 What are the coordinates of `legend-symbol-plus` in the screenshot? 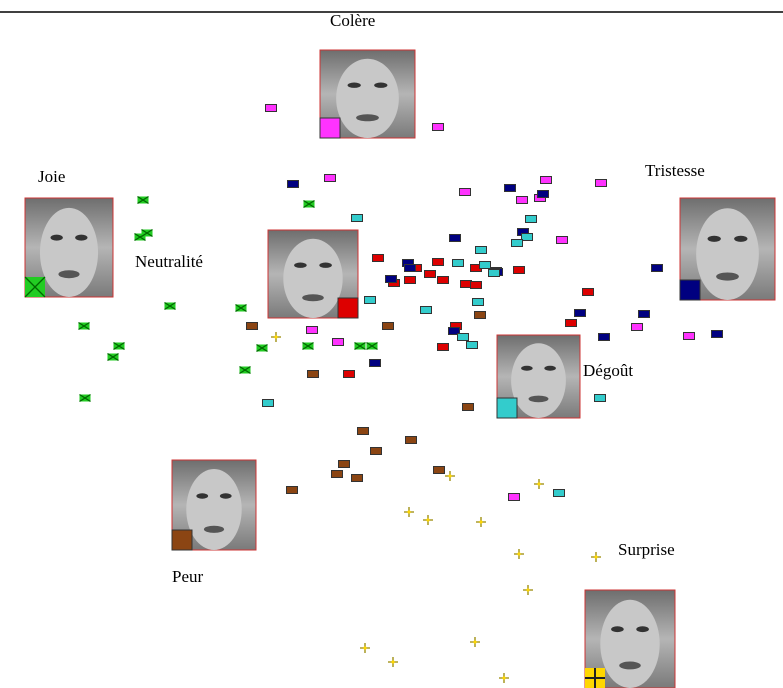 It's located at (595, 678).